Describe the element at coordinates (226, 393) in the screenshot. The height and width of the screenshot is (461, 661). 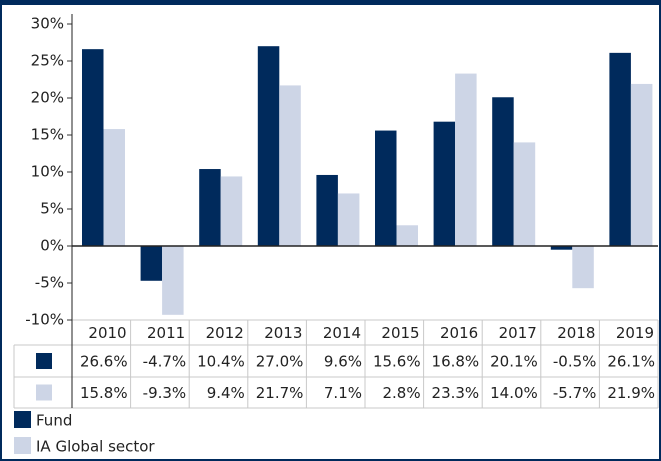
I see `table-cell: 9.4%` at that location.